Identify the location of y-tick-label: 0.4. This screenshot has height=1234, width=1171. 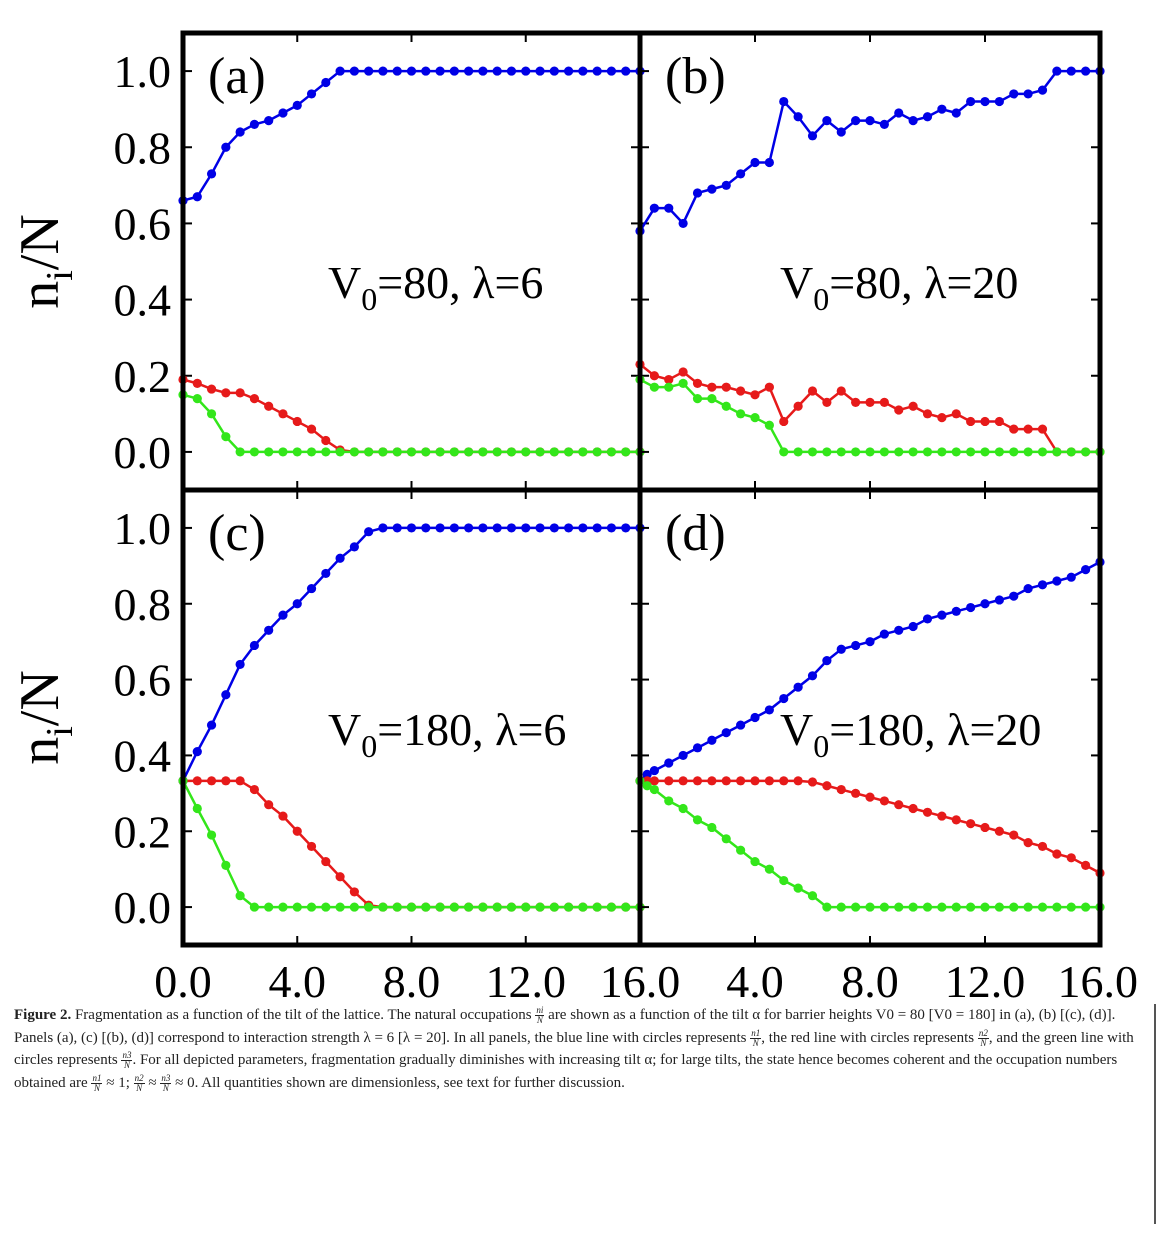
(143, 300).